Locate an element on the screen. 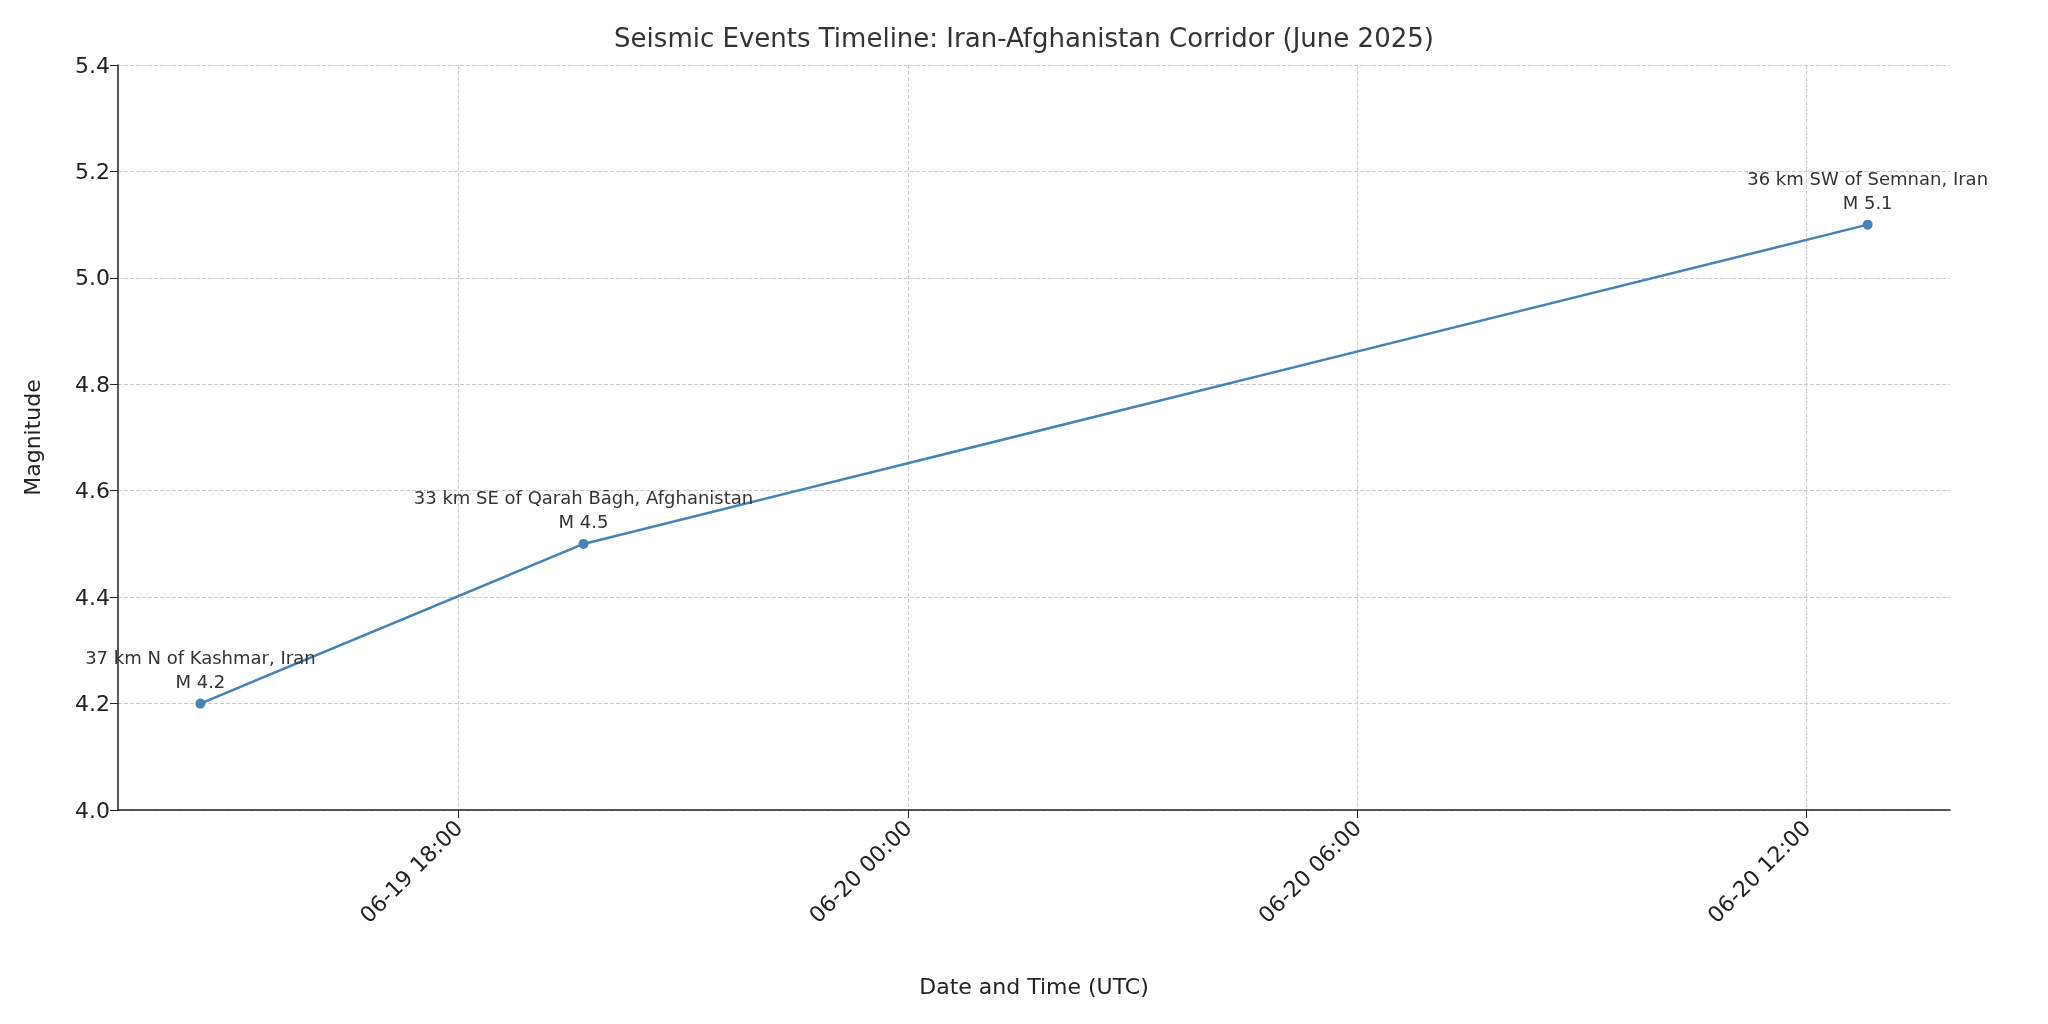  y-tick-label: 4.2 is located at coordinates (92, 704).